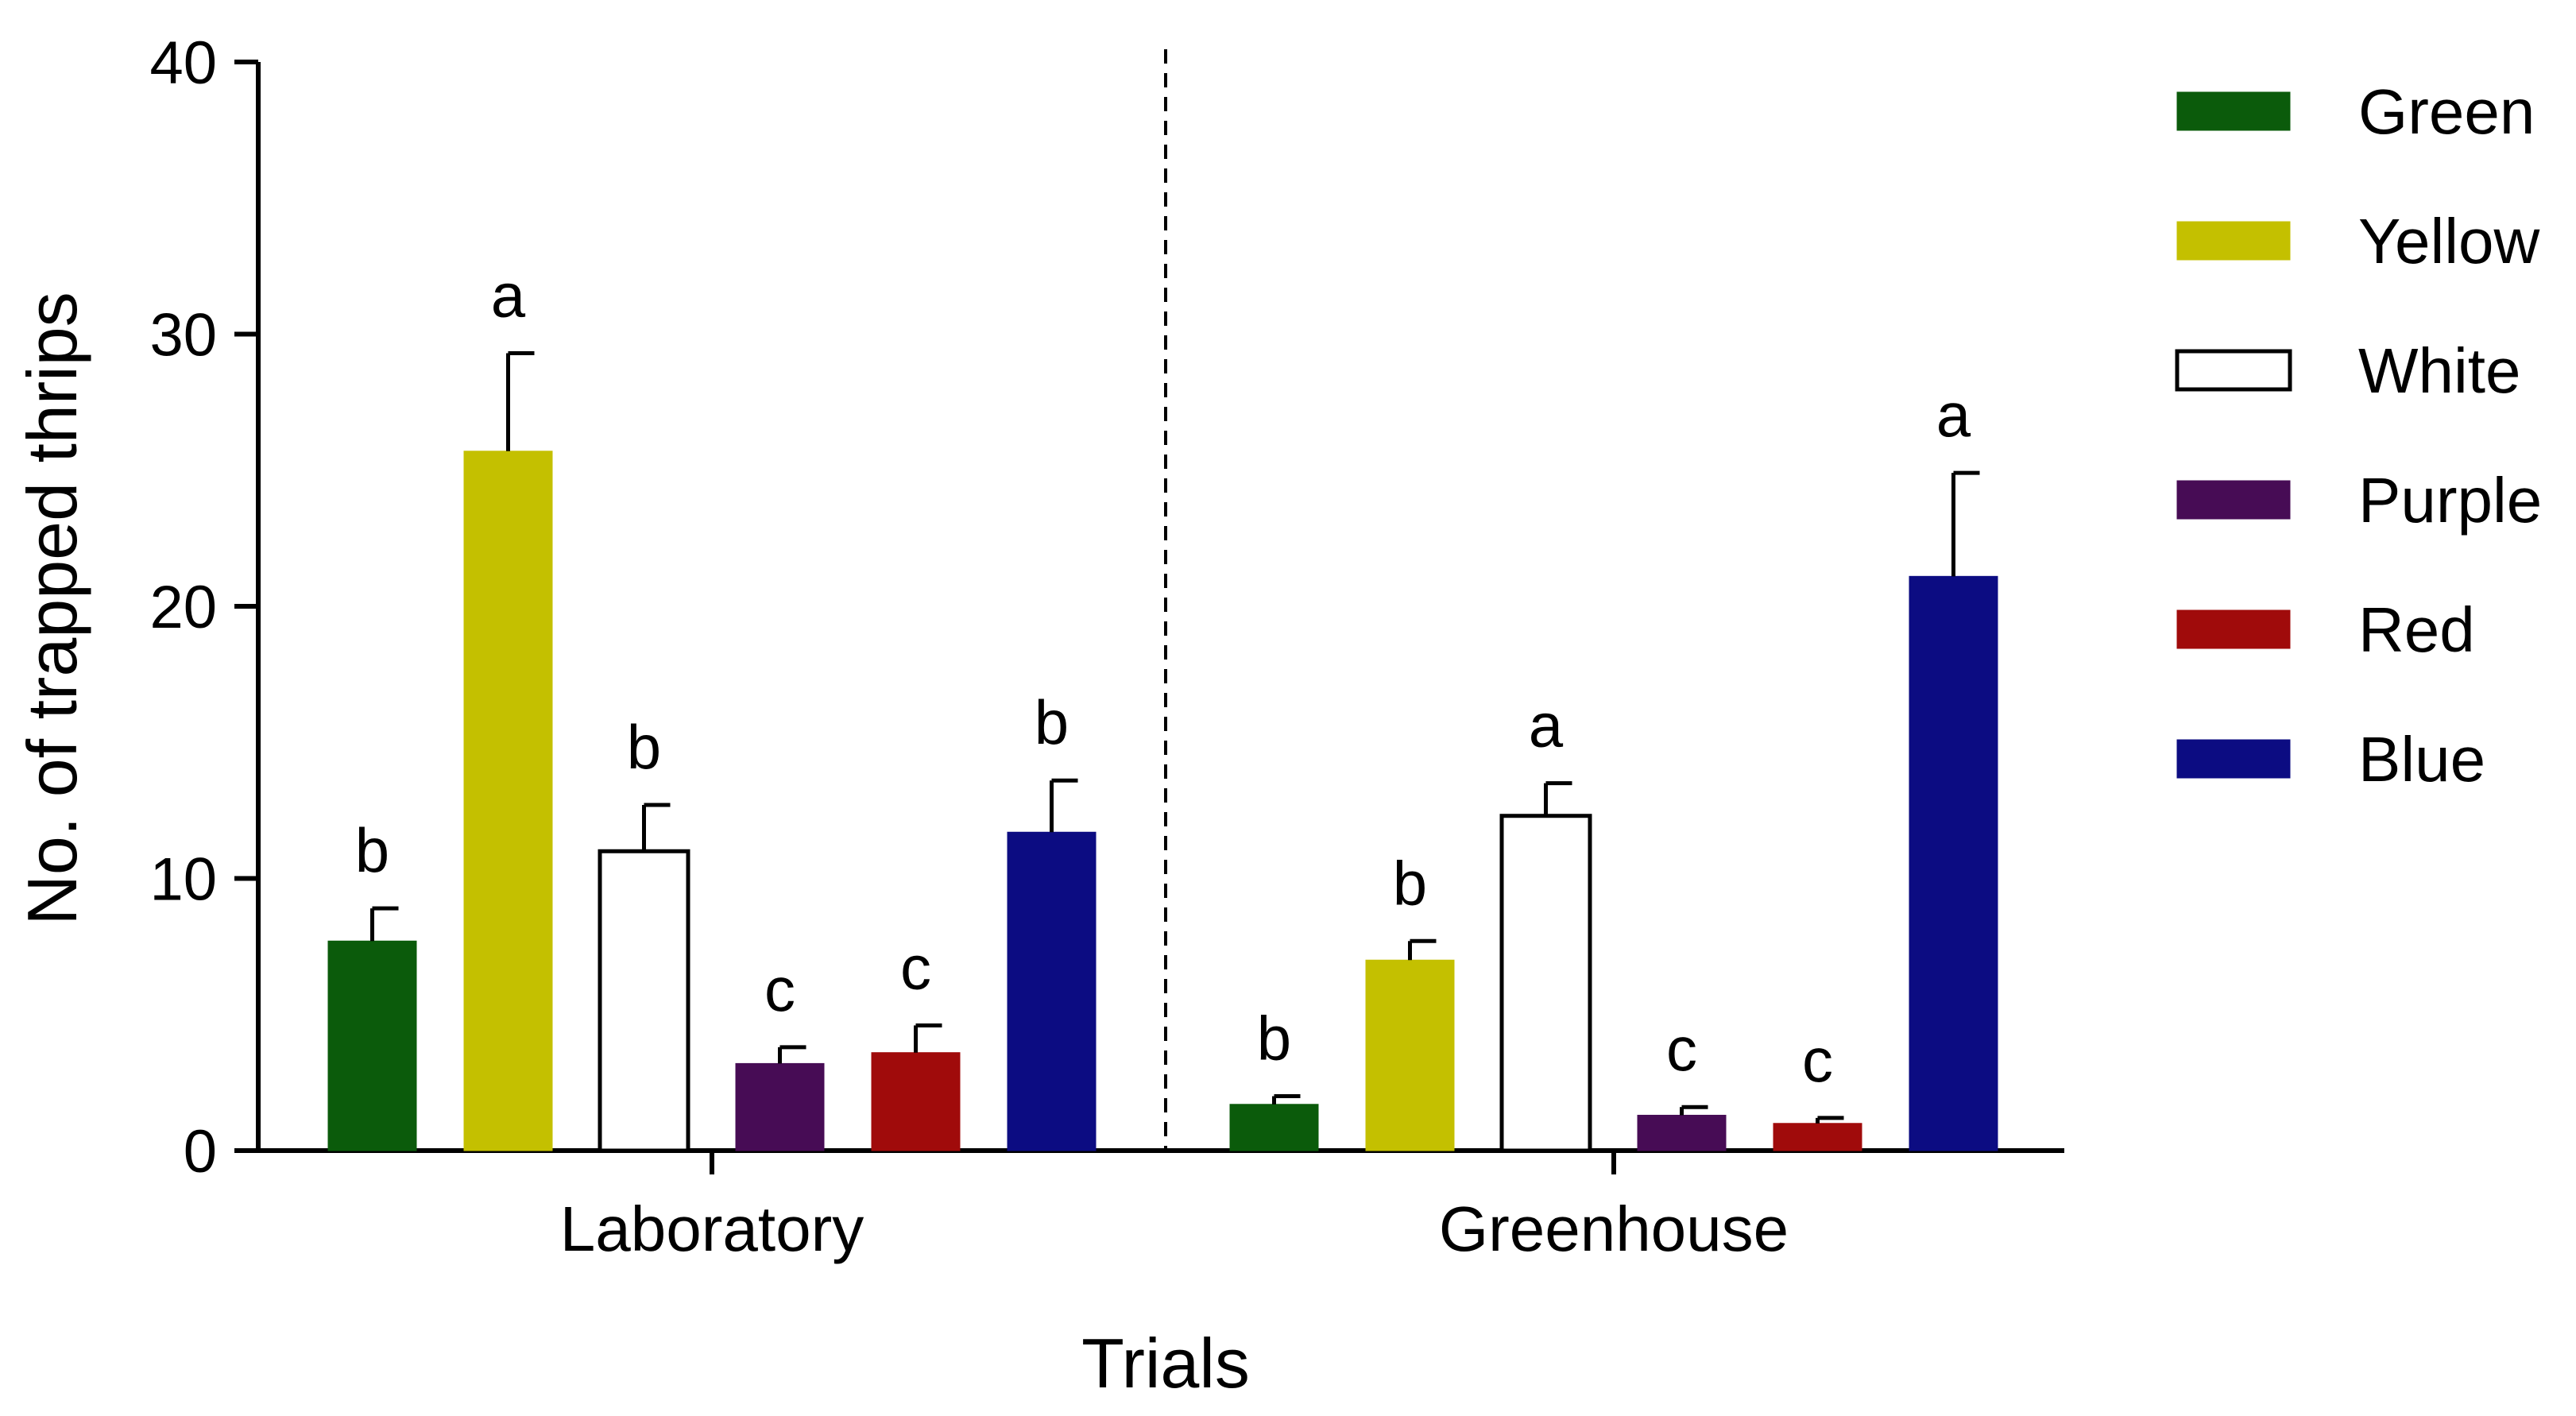  Describe the element at coordinates (52, 608) in the screenshot. I see `y-axis-title: No. of trapped thrips` at that location.